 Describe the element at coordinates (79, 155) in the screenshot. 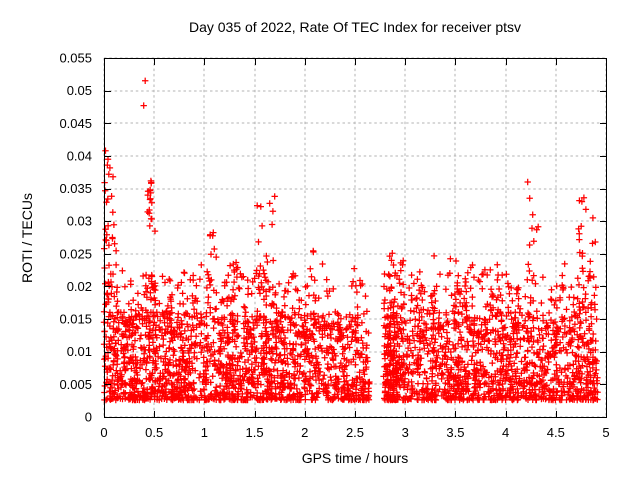

I see `y-tick-label: 0.04` at that location.